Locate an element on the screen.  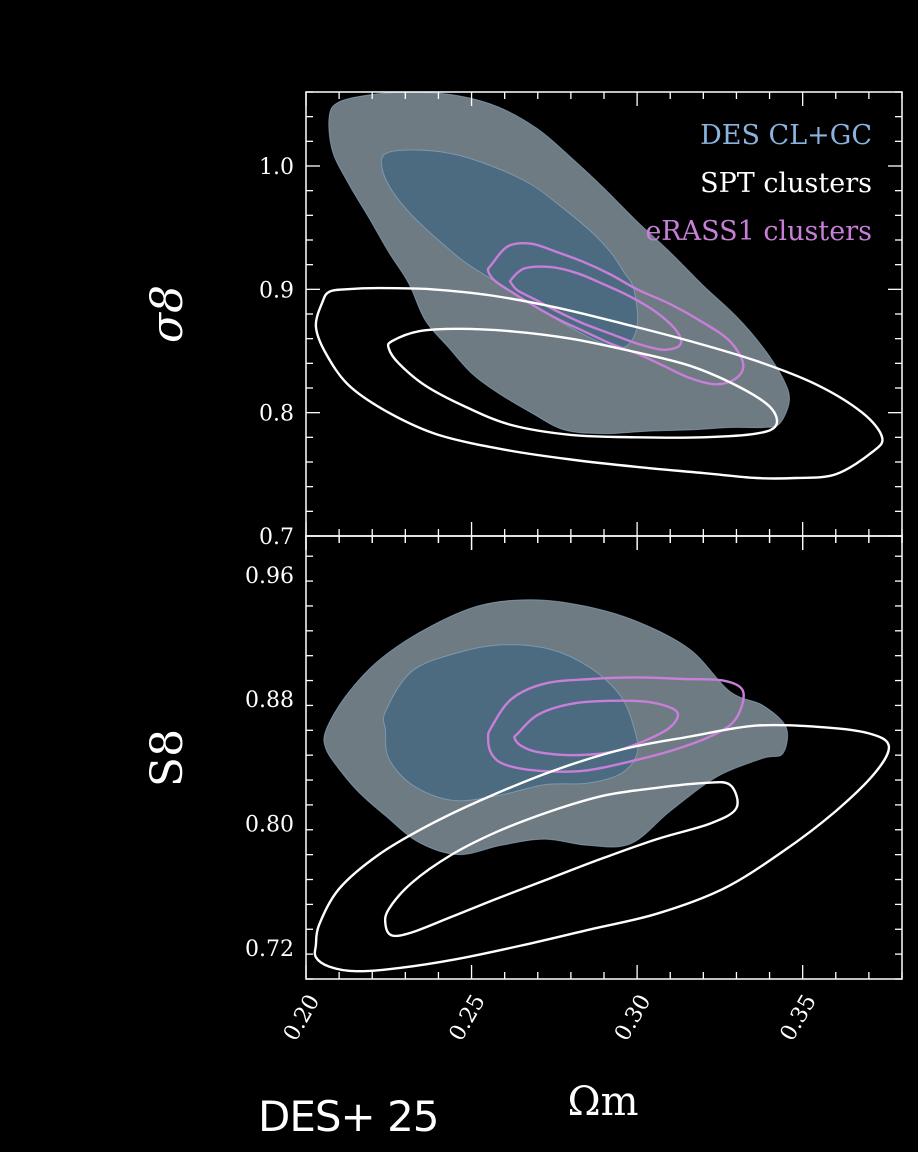
x-axis-label-omega-m: Ωm is located at coordinates (602, 1102).